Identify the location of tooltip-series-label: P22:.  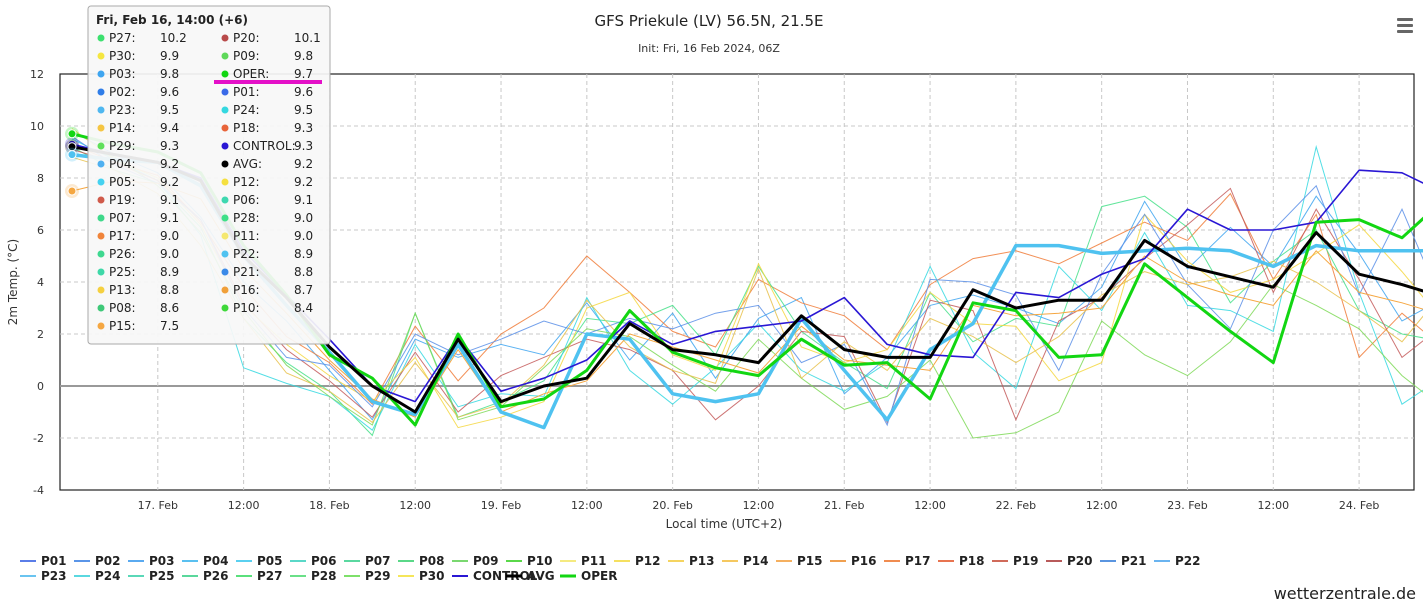
(246, 254).